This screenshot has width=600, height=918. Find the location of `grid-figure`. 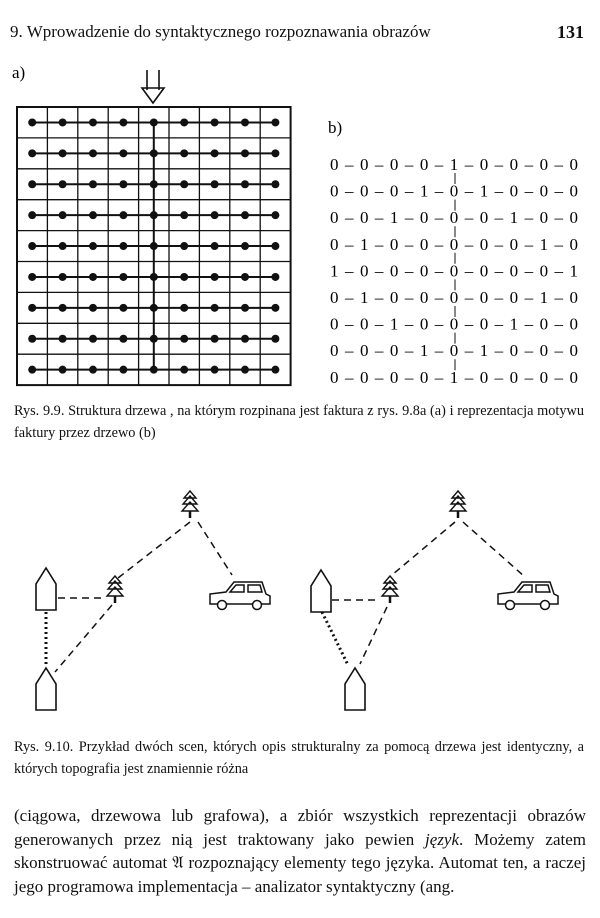

grid-figure is located at coordinates (154, 246).